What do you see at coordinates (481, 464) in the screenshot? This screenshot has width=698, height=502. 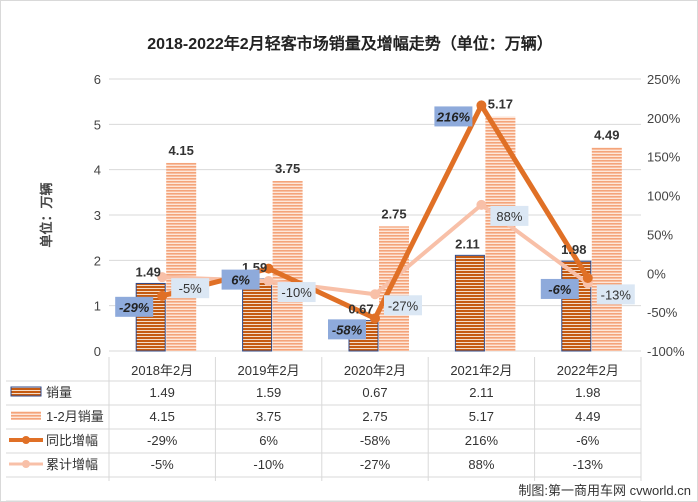 I see `table-cell: 88%` at bounding box center [481, 464].